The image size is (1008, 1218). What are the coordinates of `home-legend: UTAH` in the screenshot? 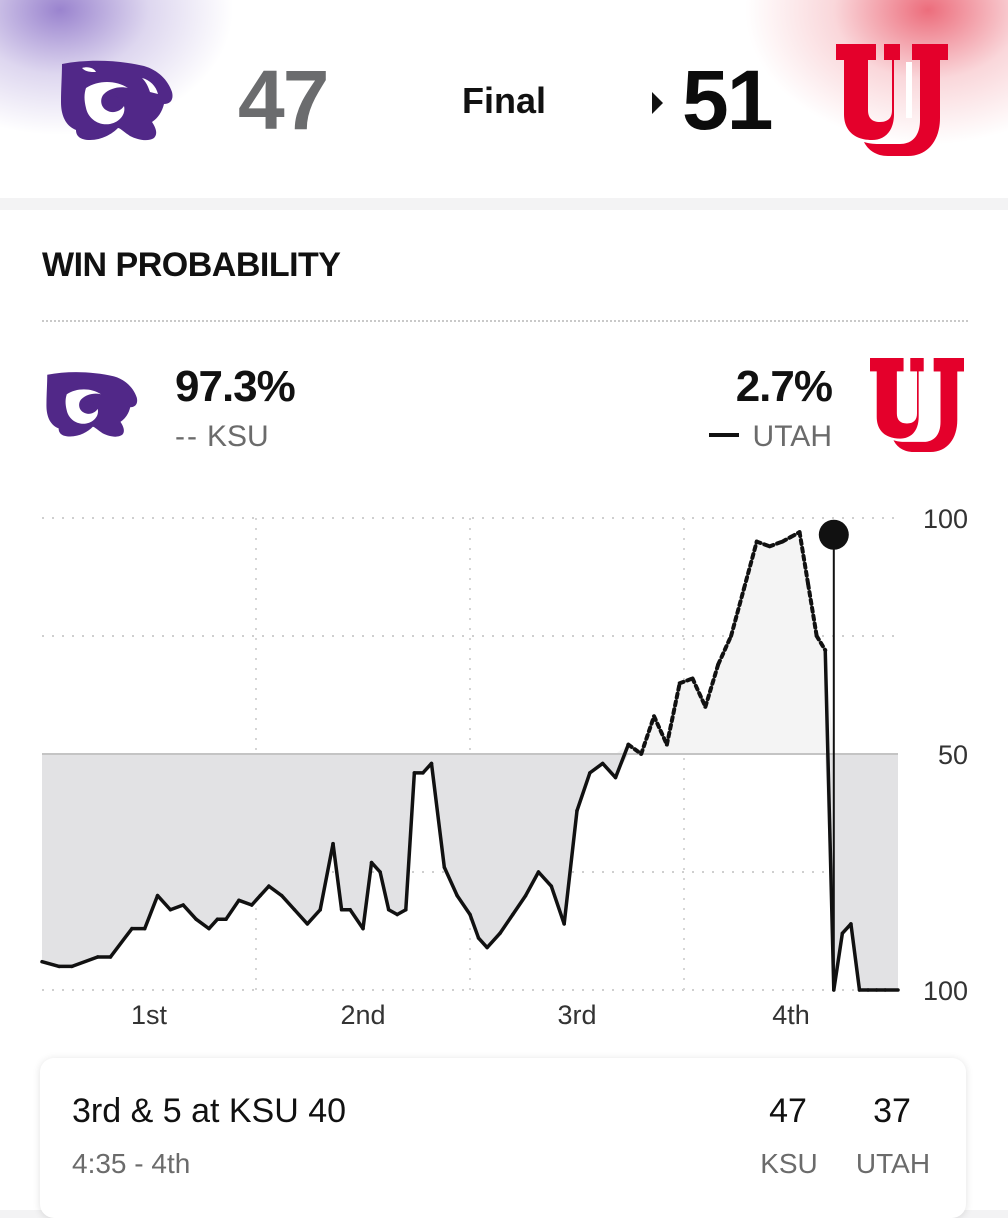 It's located at (770, 437).